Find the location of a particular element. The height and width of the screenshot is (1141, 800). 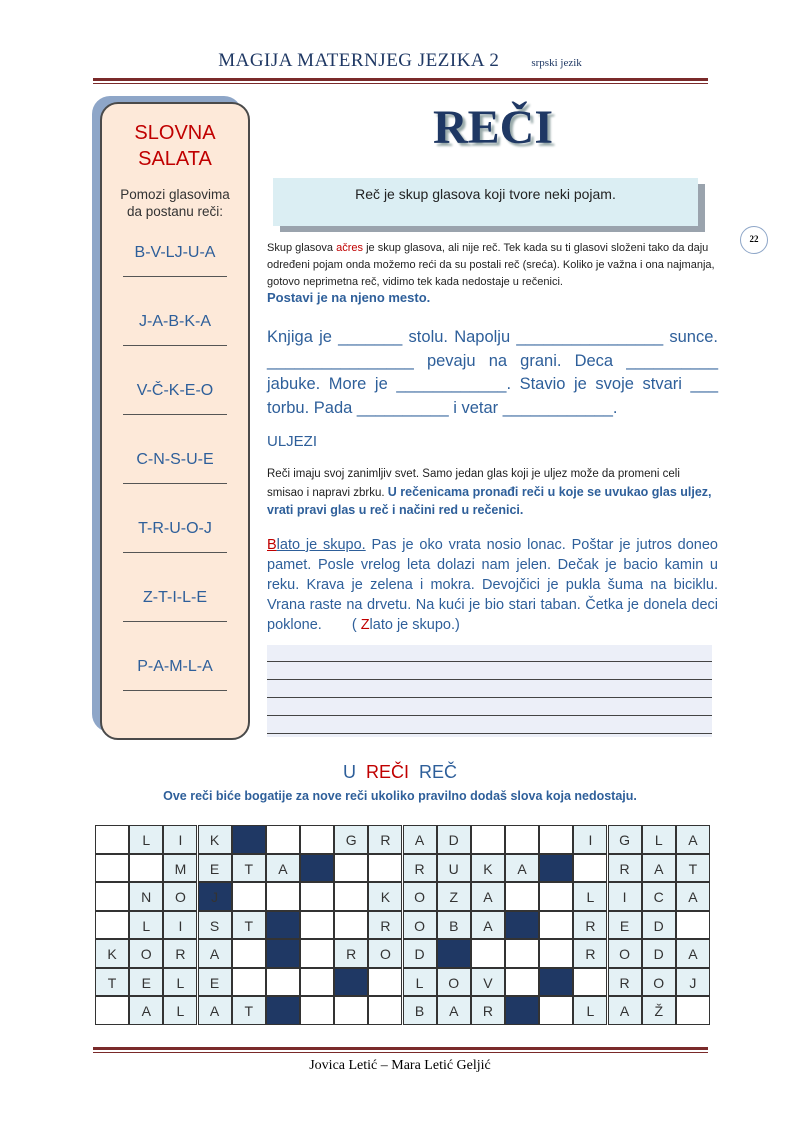

header-subject: srpski jezik is located at coordinates (556, 63).